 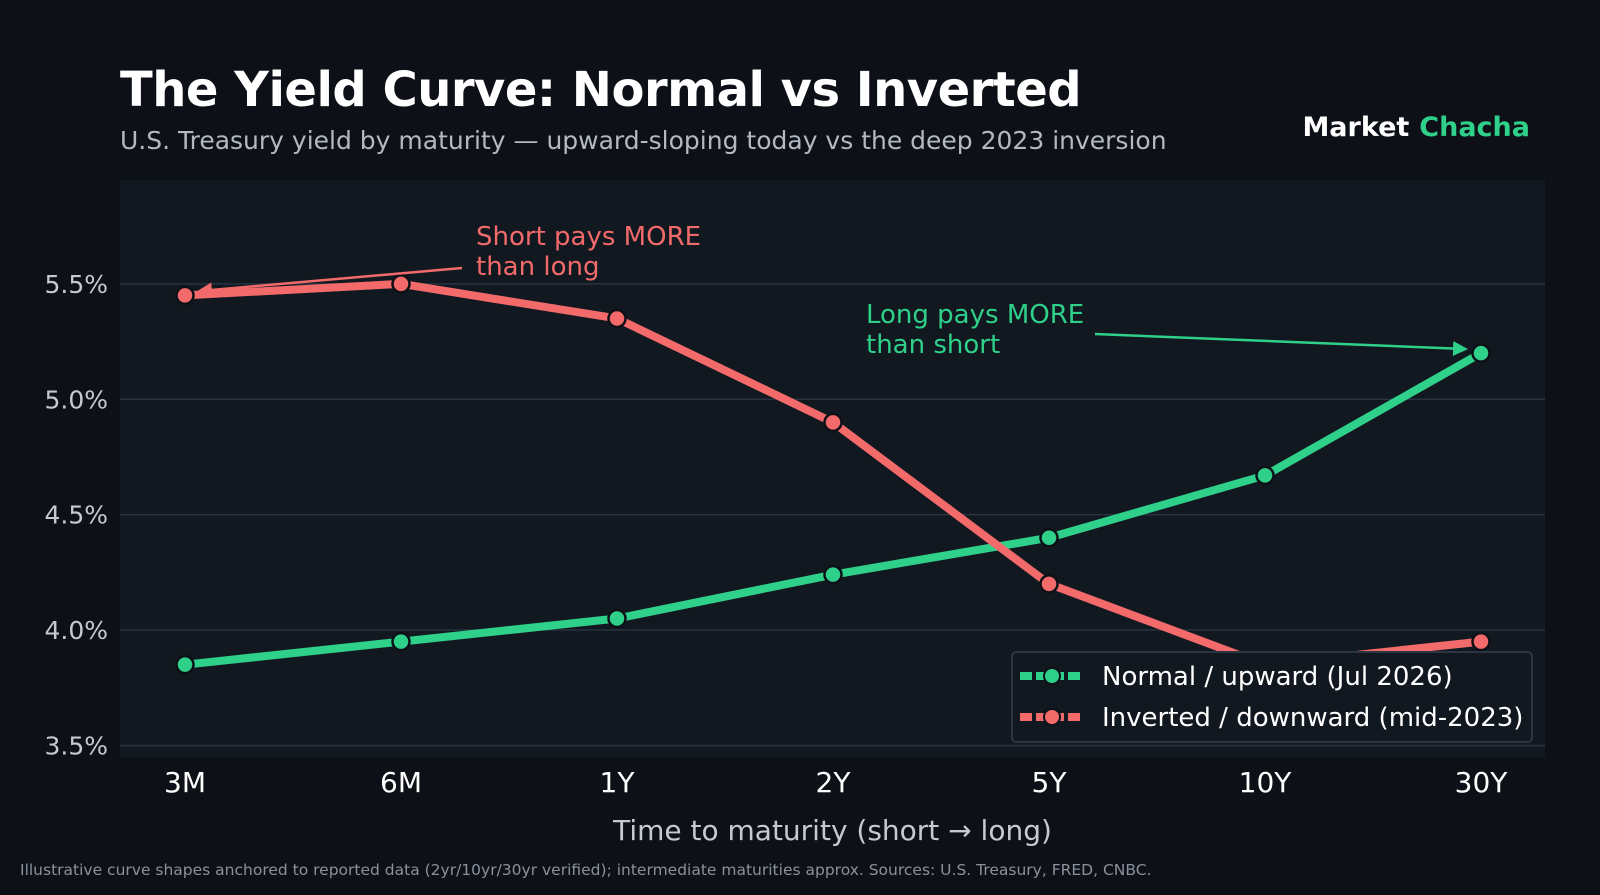 I want to click on x-tick-label: 5Y, so click(x=1050, y=782).